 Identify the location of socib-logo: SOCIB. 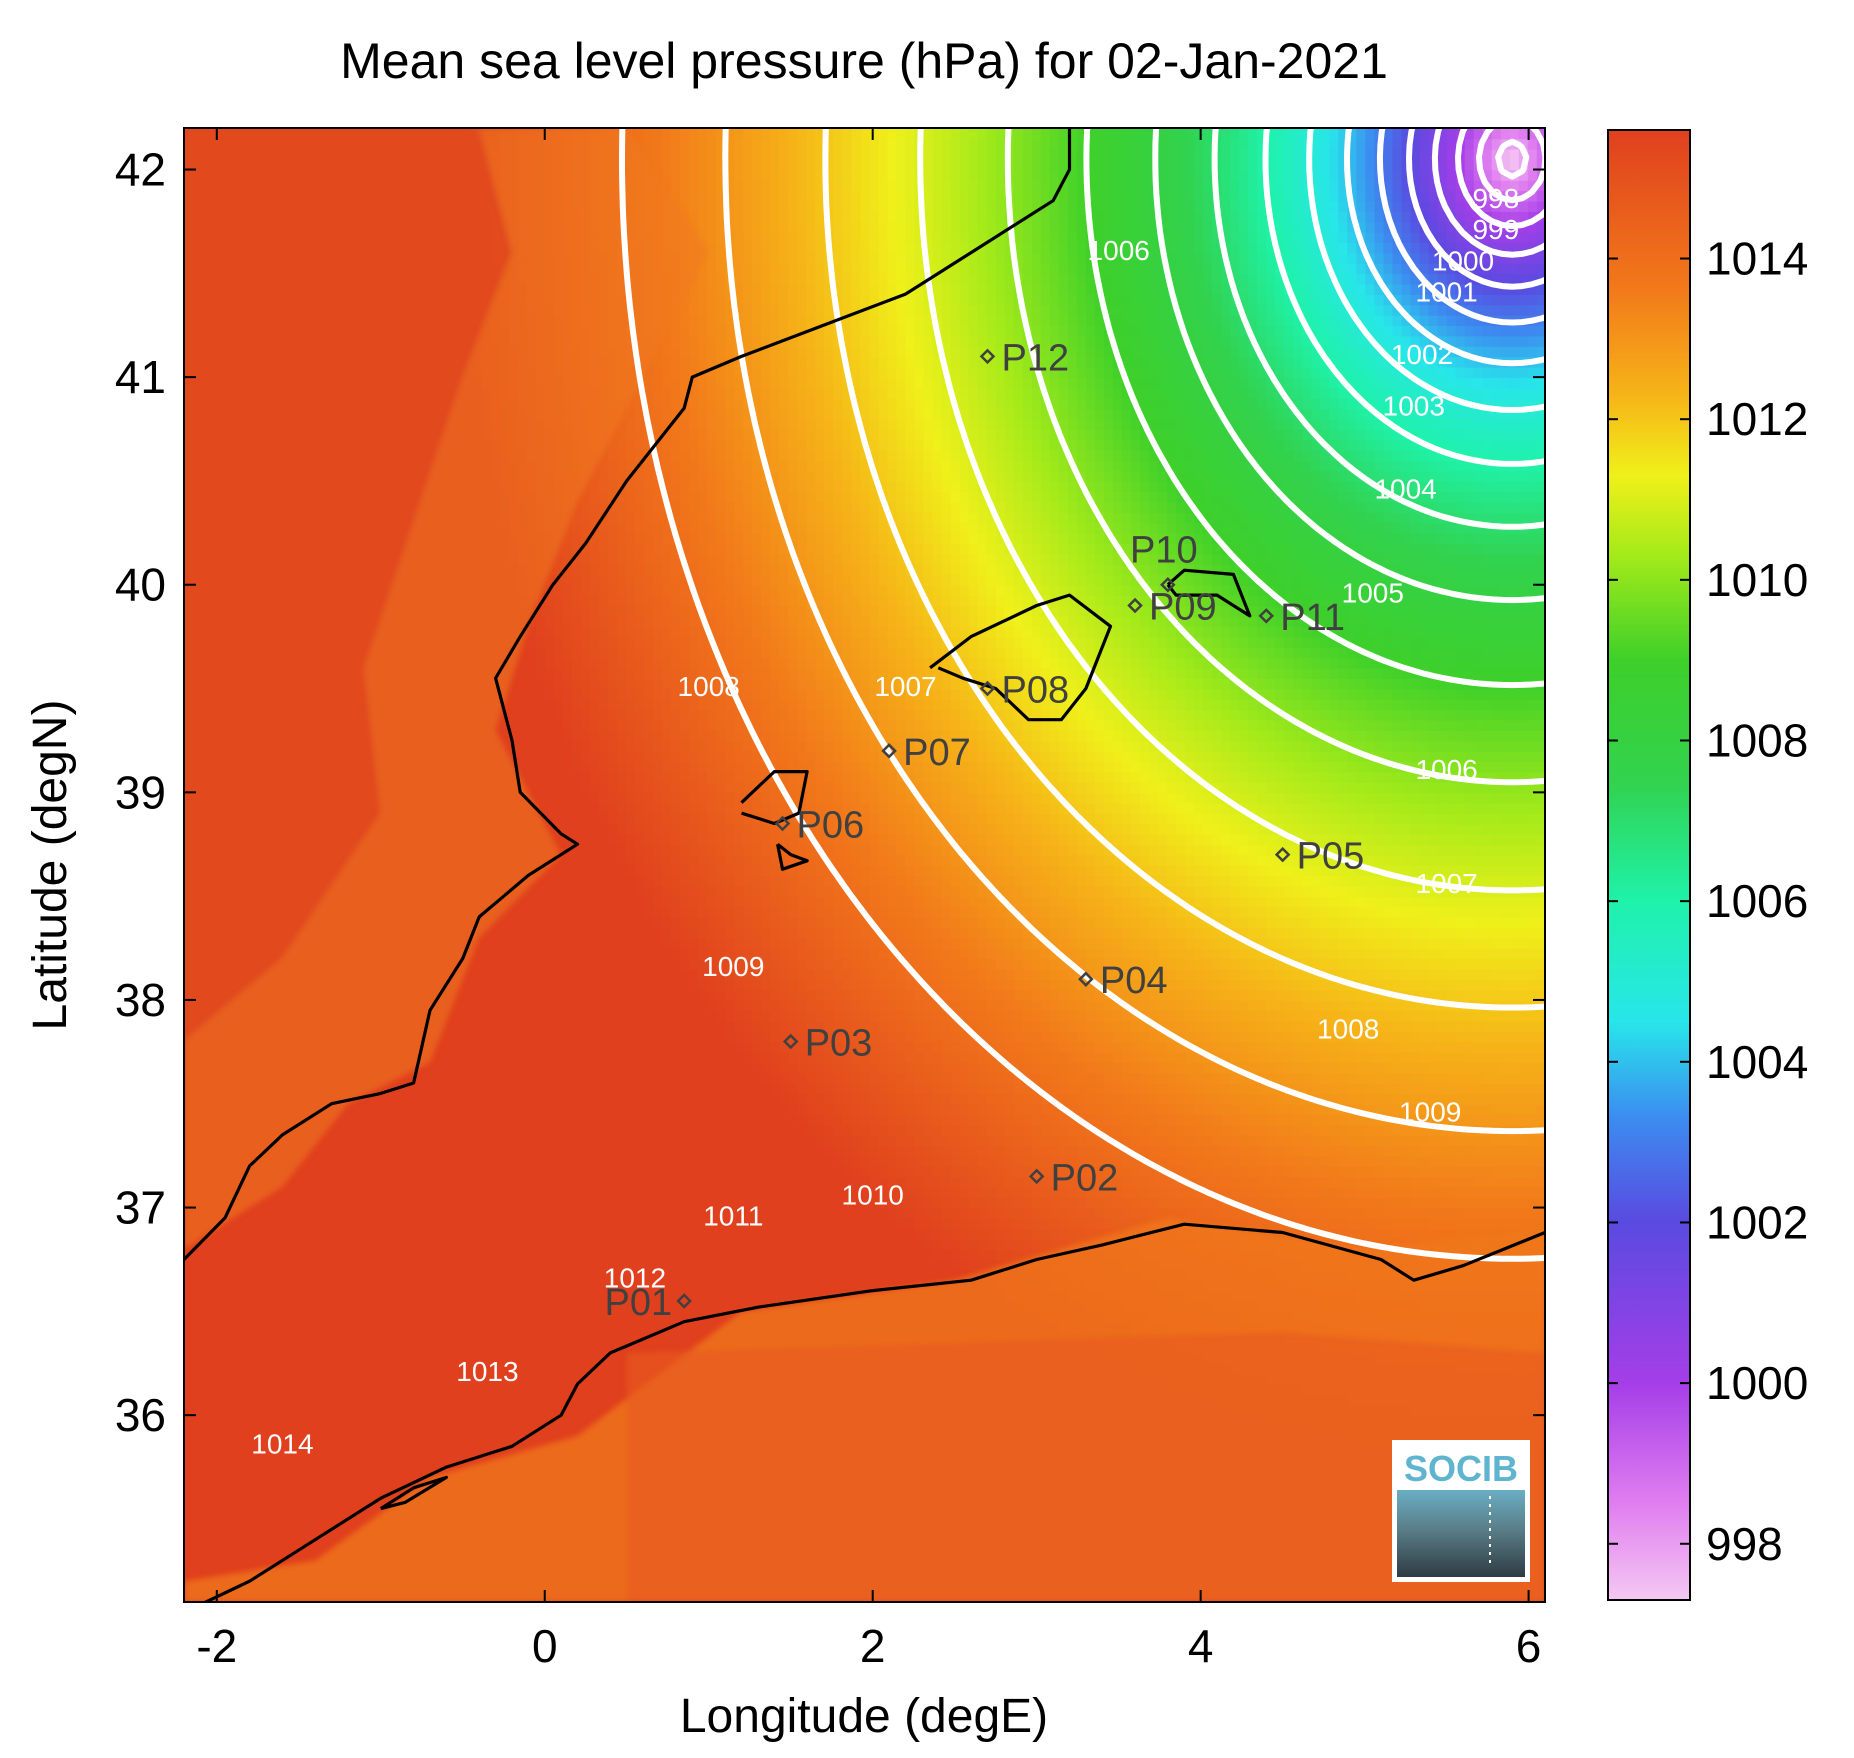
(1461, 1511).